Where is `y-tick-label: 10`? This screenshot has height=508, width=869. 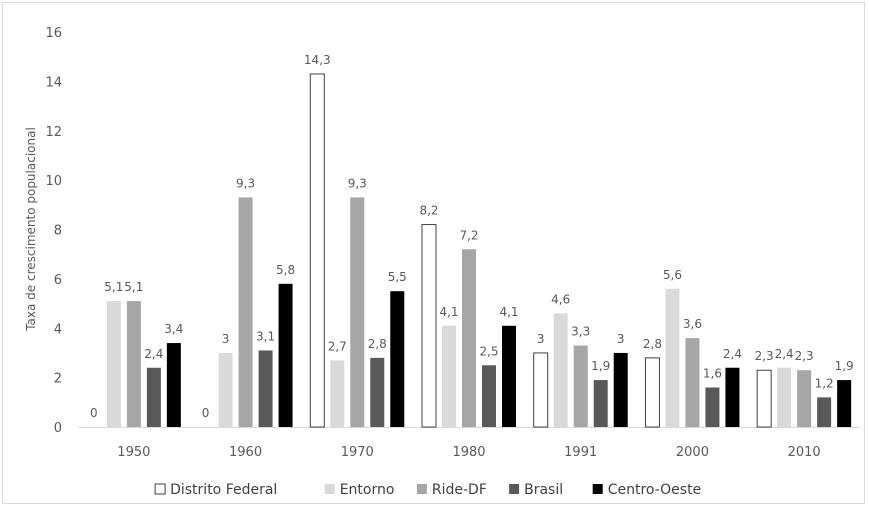
y-tick-label: 10 is located at coordinates (53, 181).